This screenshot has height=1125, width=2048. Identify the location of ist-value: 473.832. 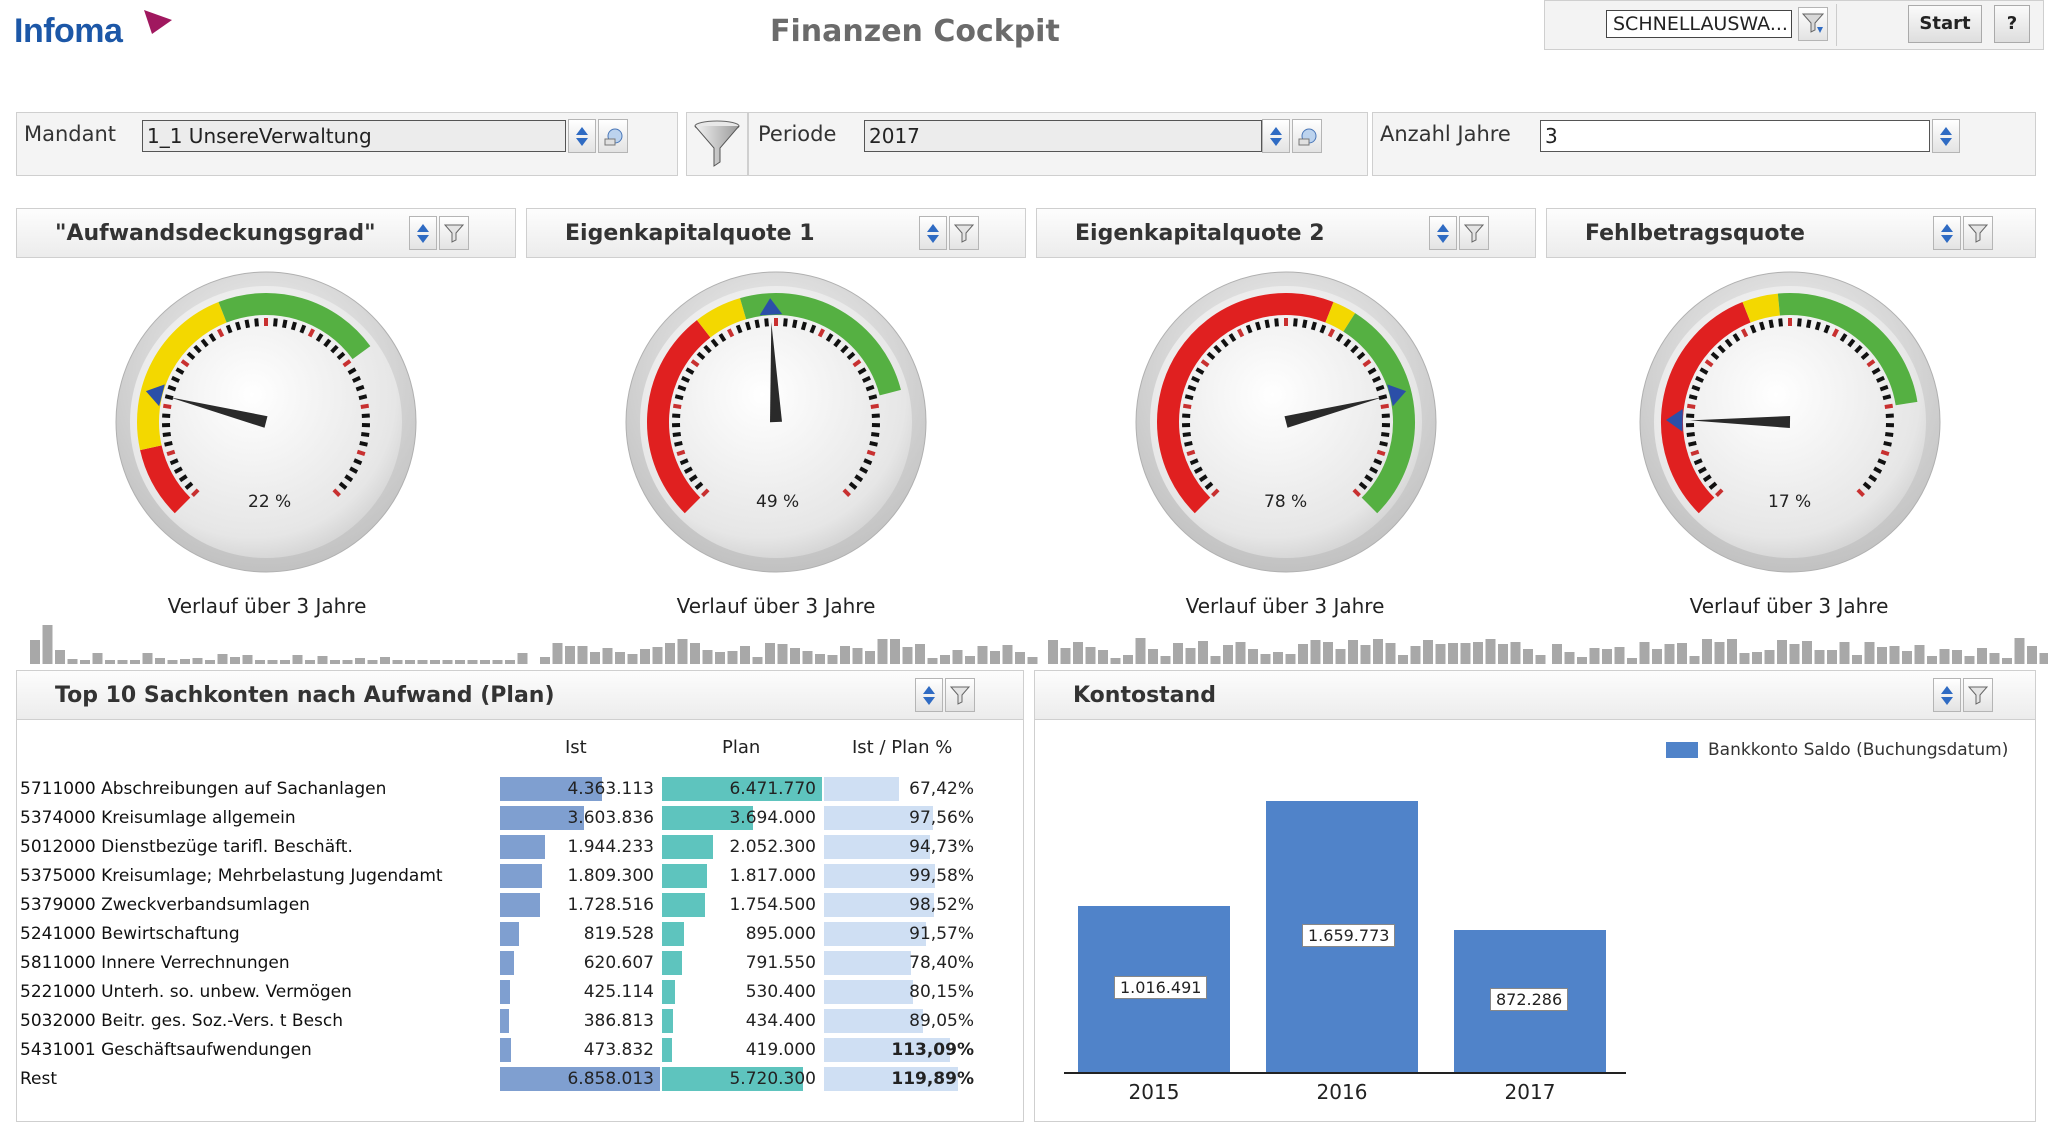
(618, 1050).